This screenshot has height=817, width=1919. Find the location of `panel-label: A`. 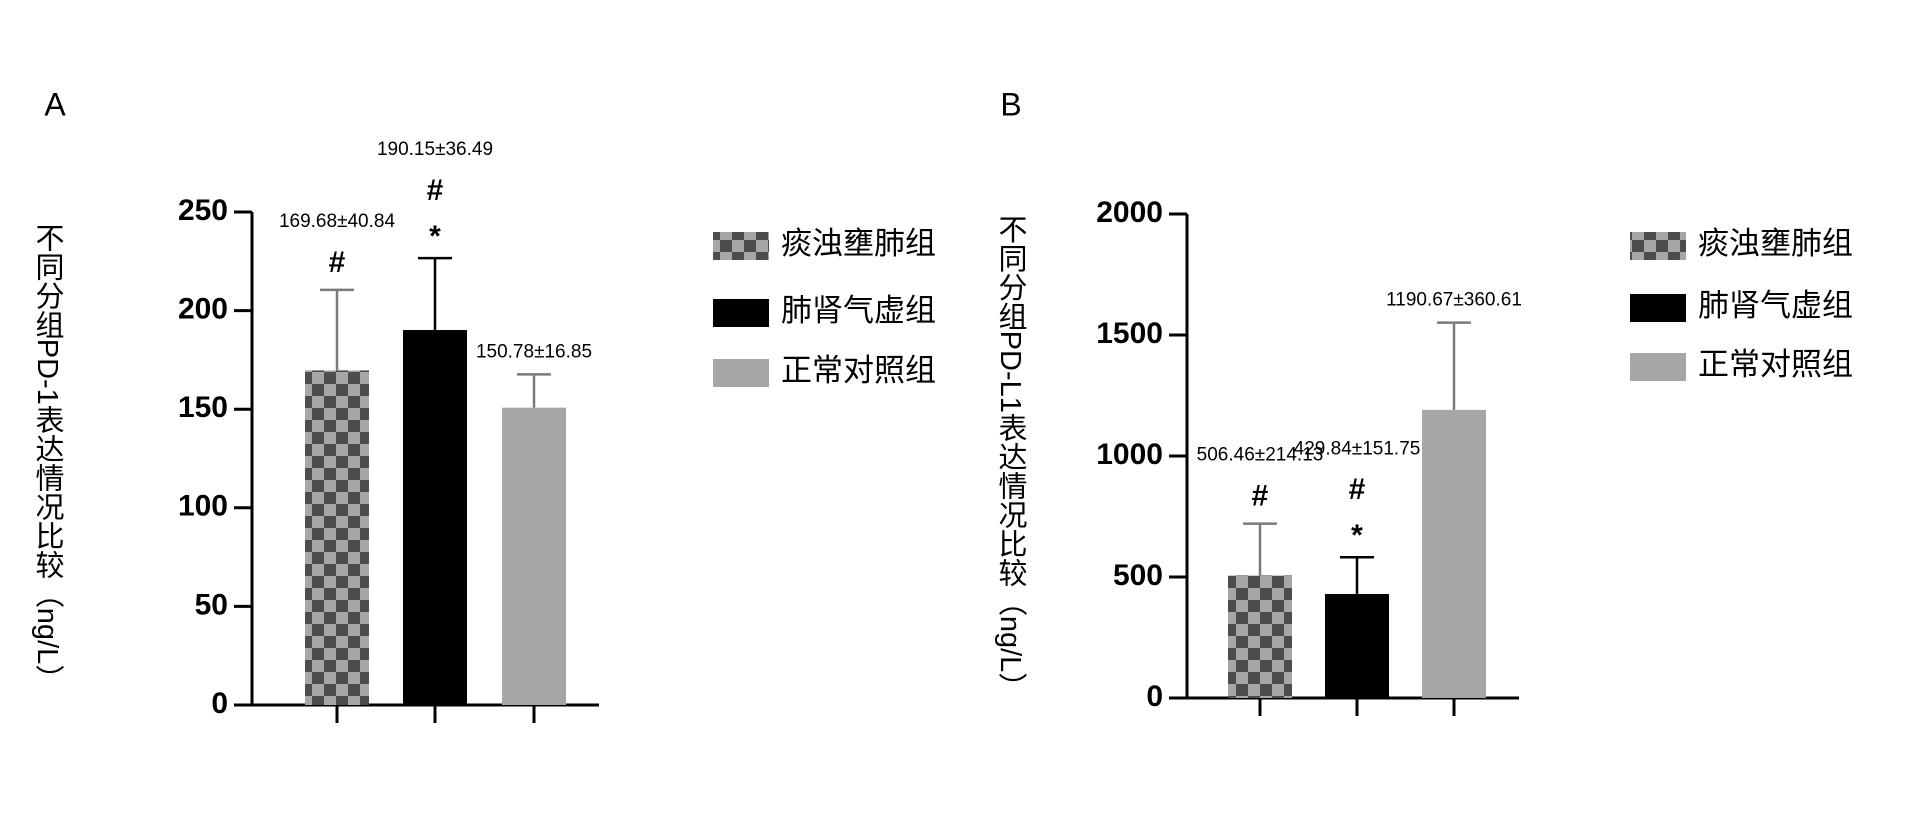

panel-label: A is located at coordinates (55, 104).